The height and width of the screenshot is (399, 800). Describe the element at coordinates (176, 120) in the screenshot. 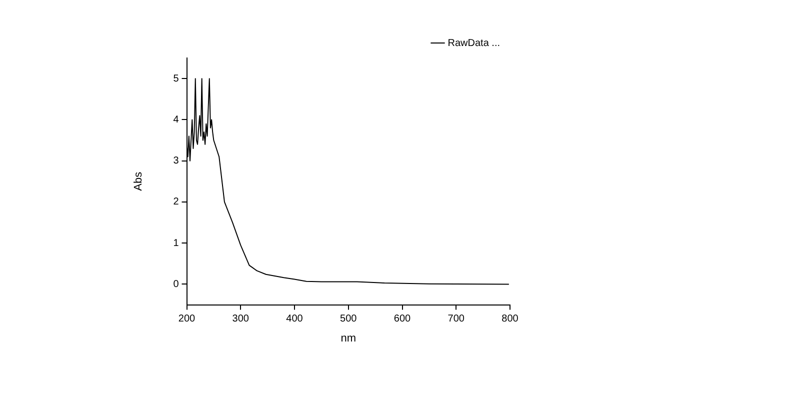

I see `y-tick-label: 4` at that location.